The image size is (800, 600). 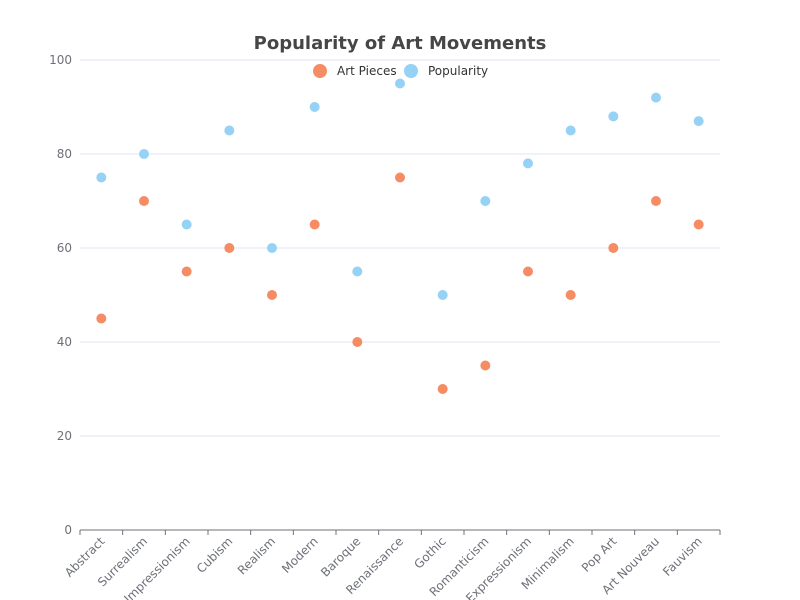 I want to click on y-tick-label: 60, so click(x=64, y=248).